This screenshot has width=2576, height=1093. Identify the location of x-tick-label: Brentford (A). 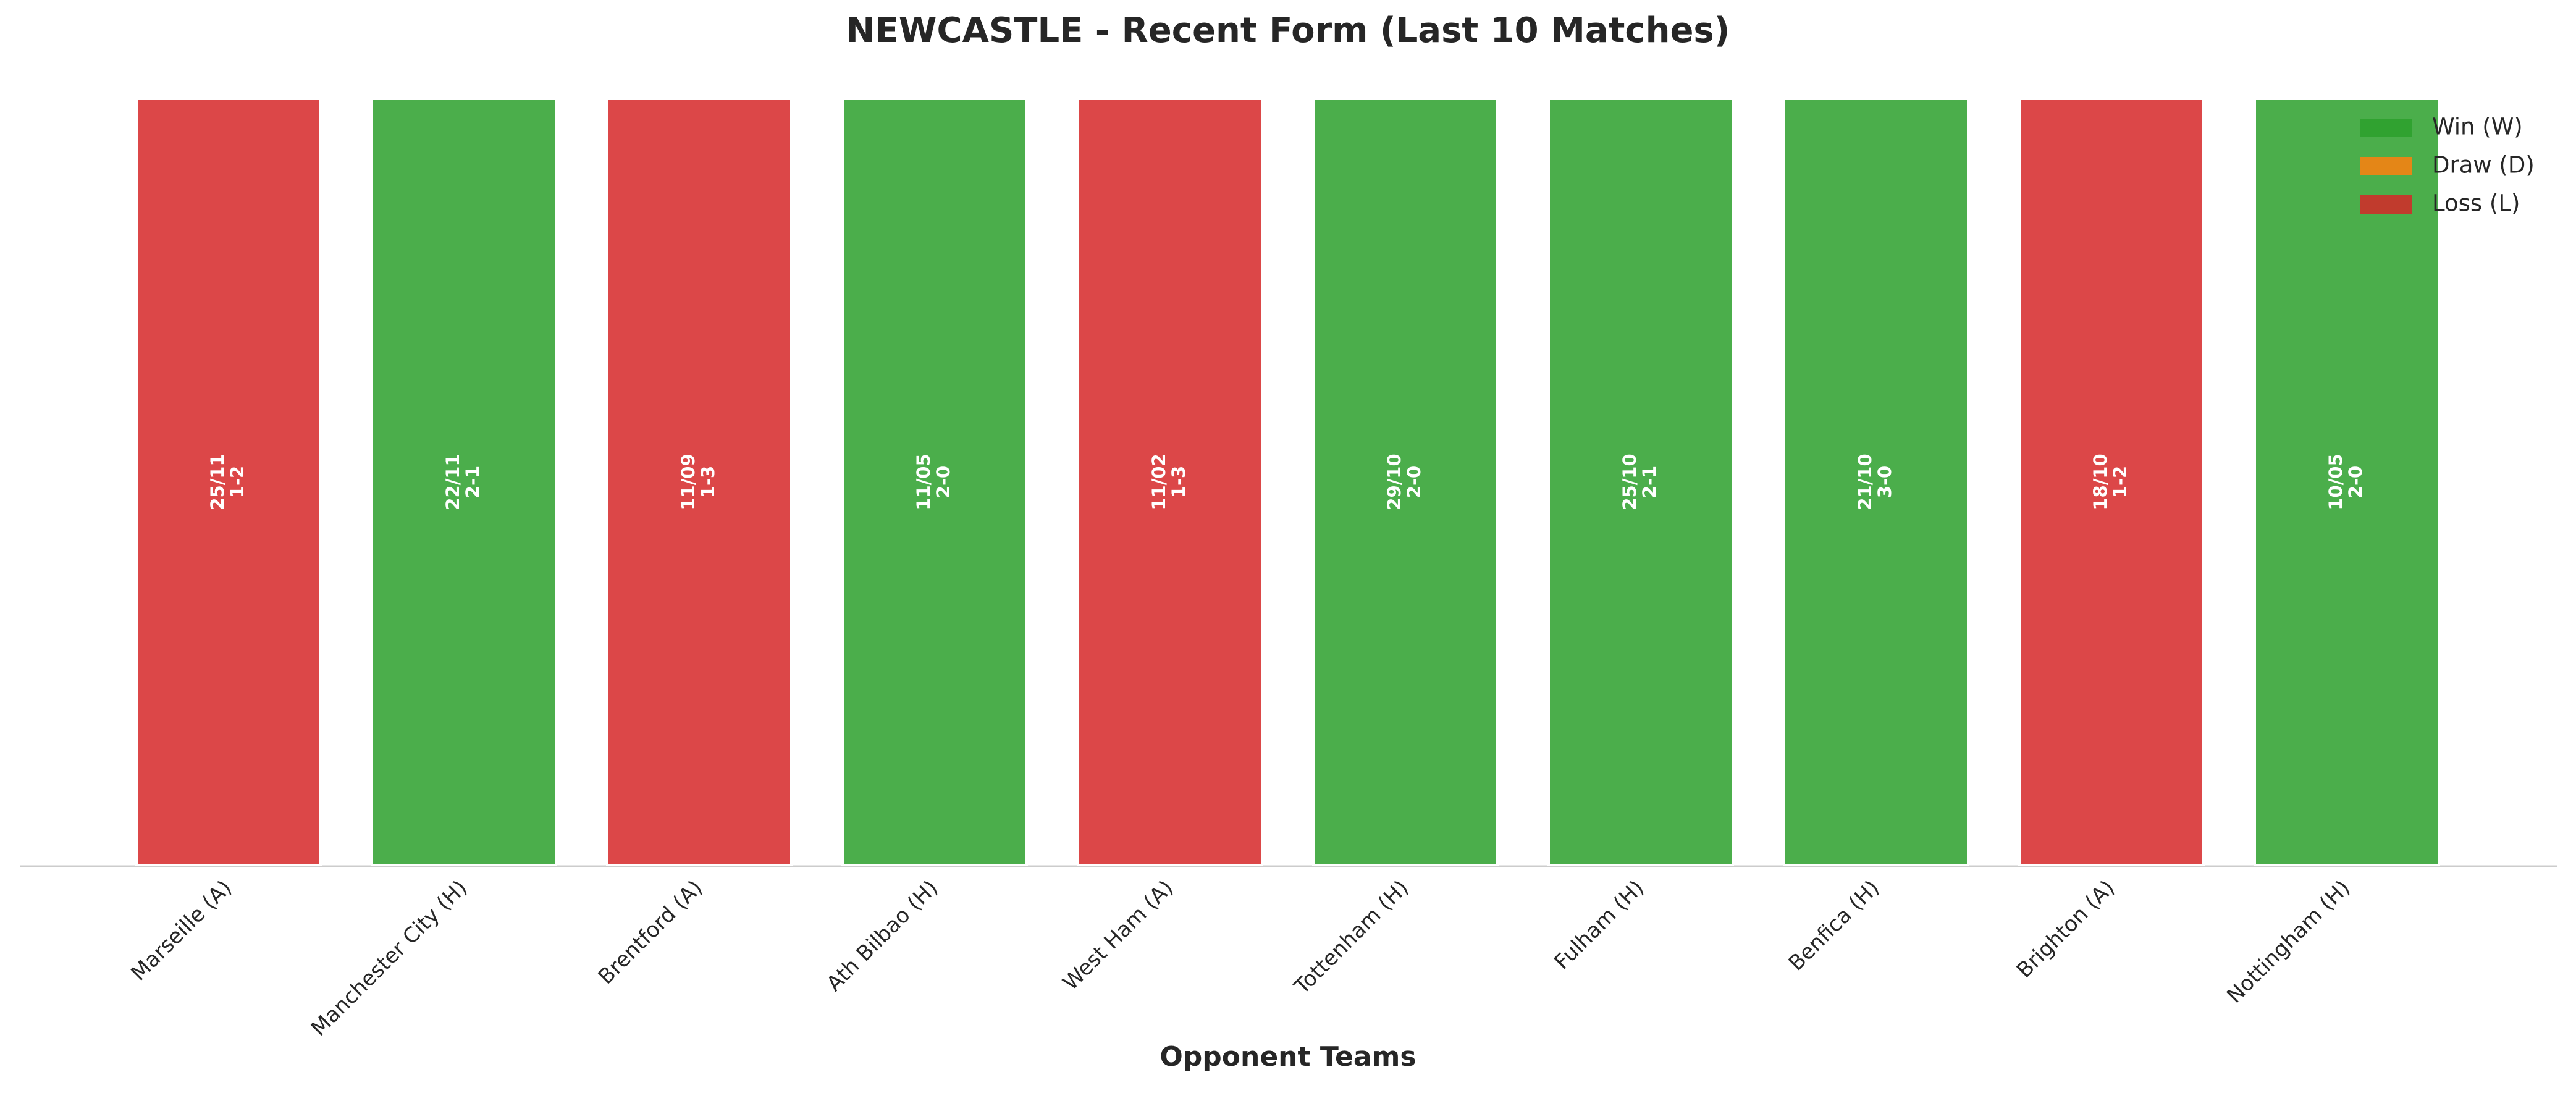
(650, 933).